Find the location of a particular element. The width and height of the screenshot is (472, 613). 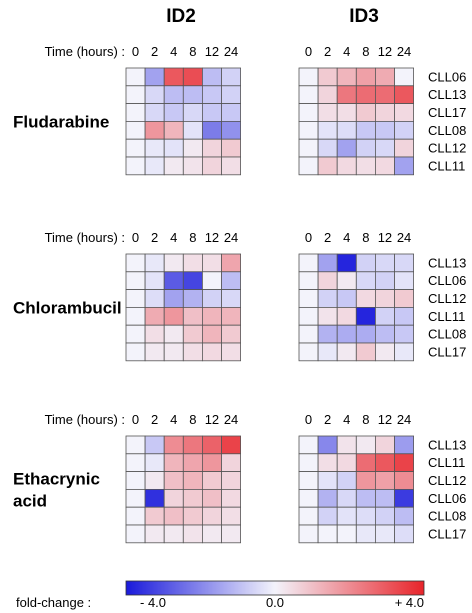

legend-mid-label: 0.0 is located at coordinates (275, 602).